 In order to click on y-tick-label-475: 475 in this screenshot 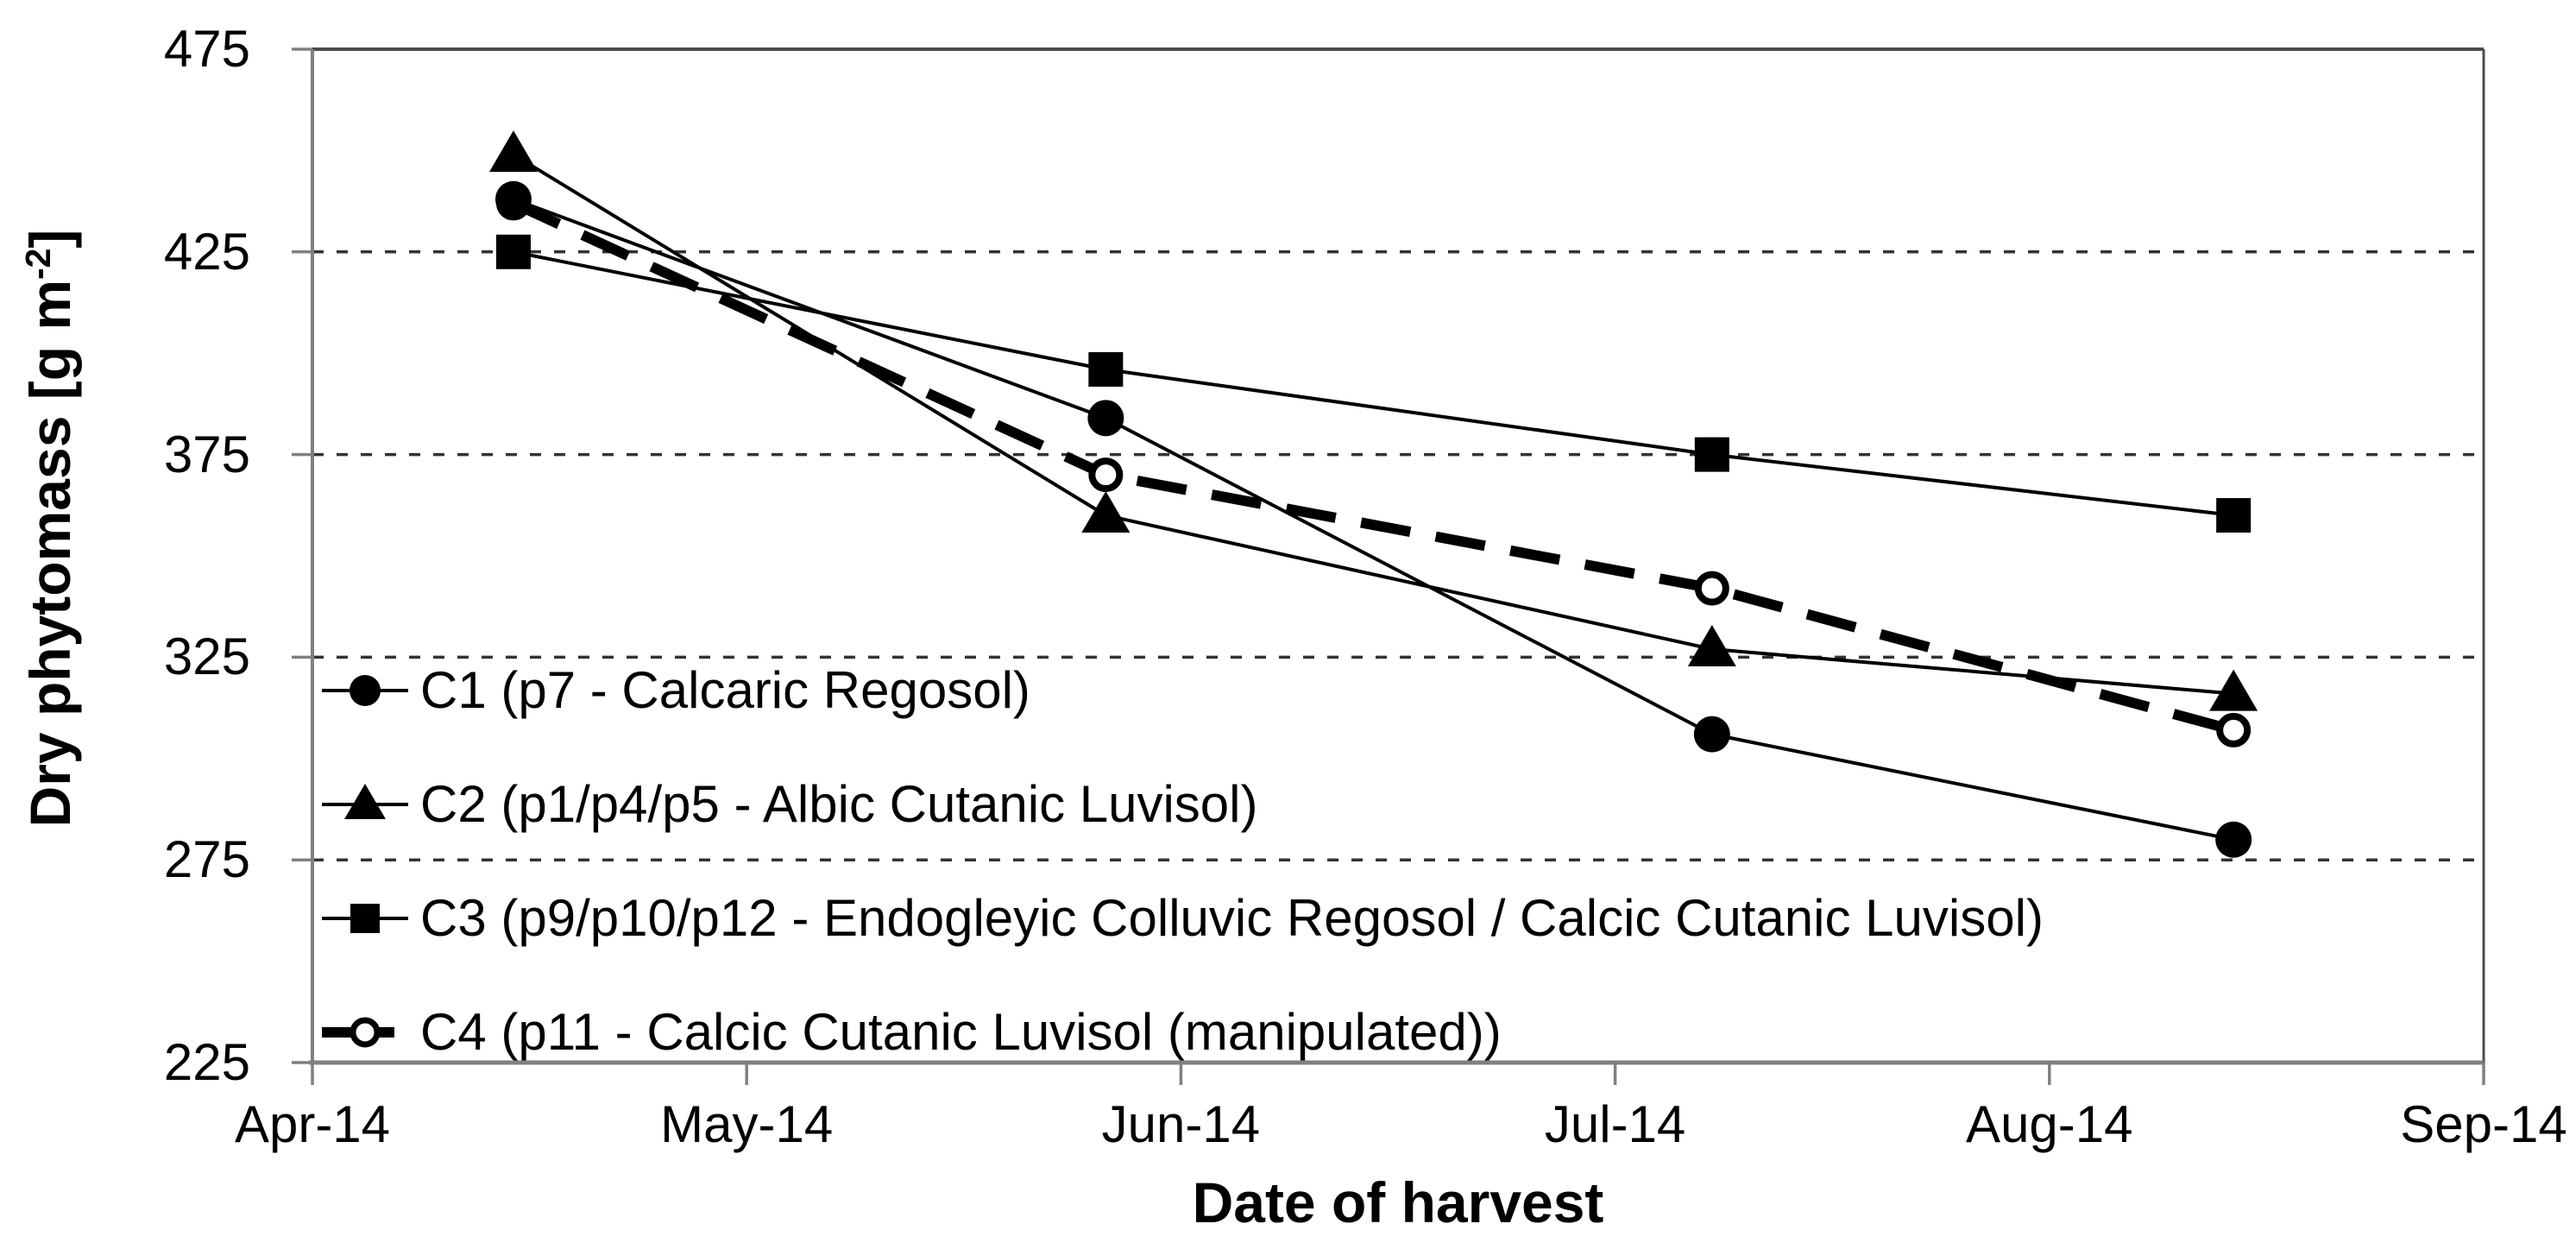, I will do `click(206, 49)`.